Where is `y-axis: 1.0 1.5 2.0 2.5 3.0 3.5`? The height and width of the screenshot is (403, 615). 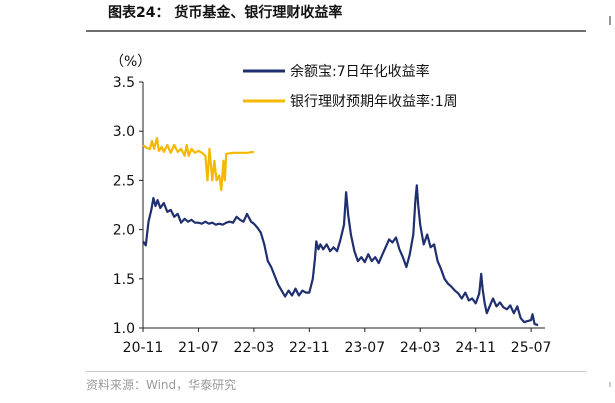
y-axis: 1.0 1.5 2.0 2.5 3.0 3.5 is located at coordinates (128, 206).